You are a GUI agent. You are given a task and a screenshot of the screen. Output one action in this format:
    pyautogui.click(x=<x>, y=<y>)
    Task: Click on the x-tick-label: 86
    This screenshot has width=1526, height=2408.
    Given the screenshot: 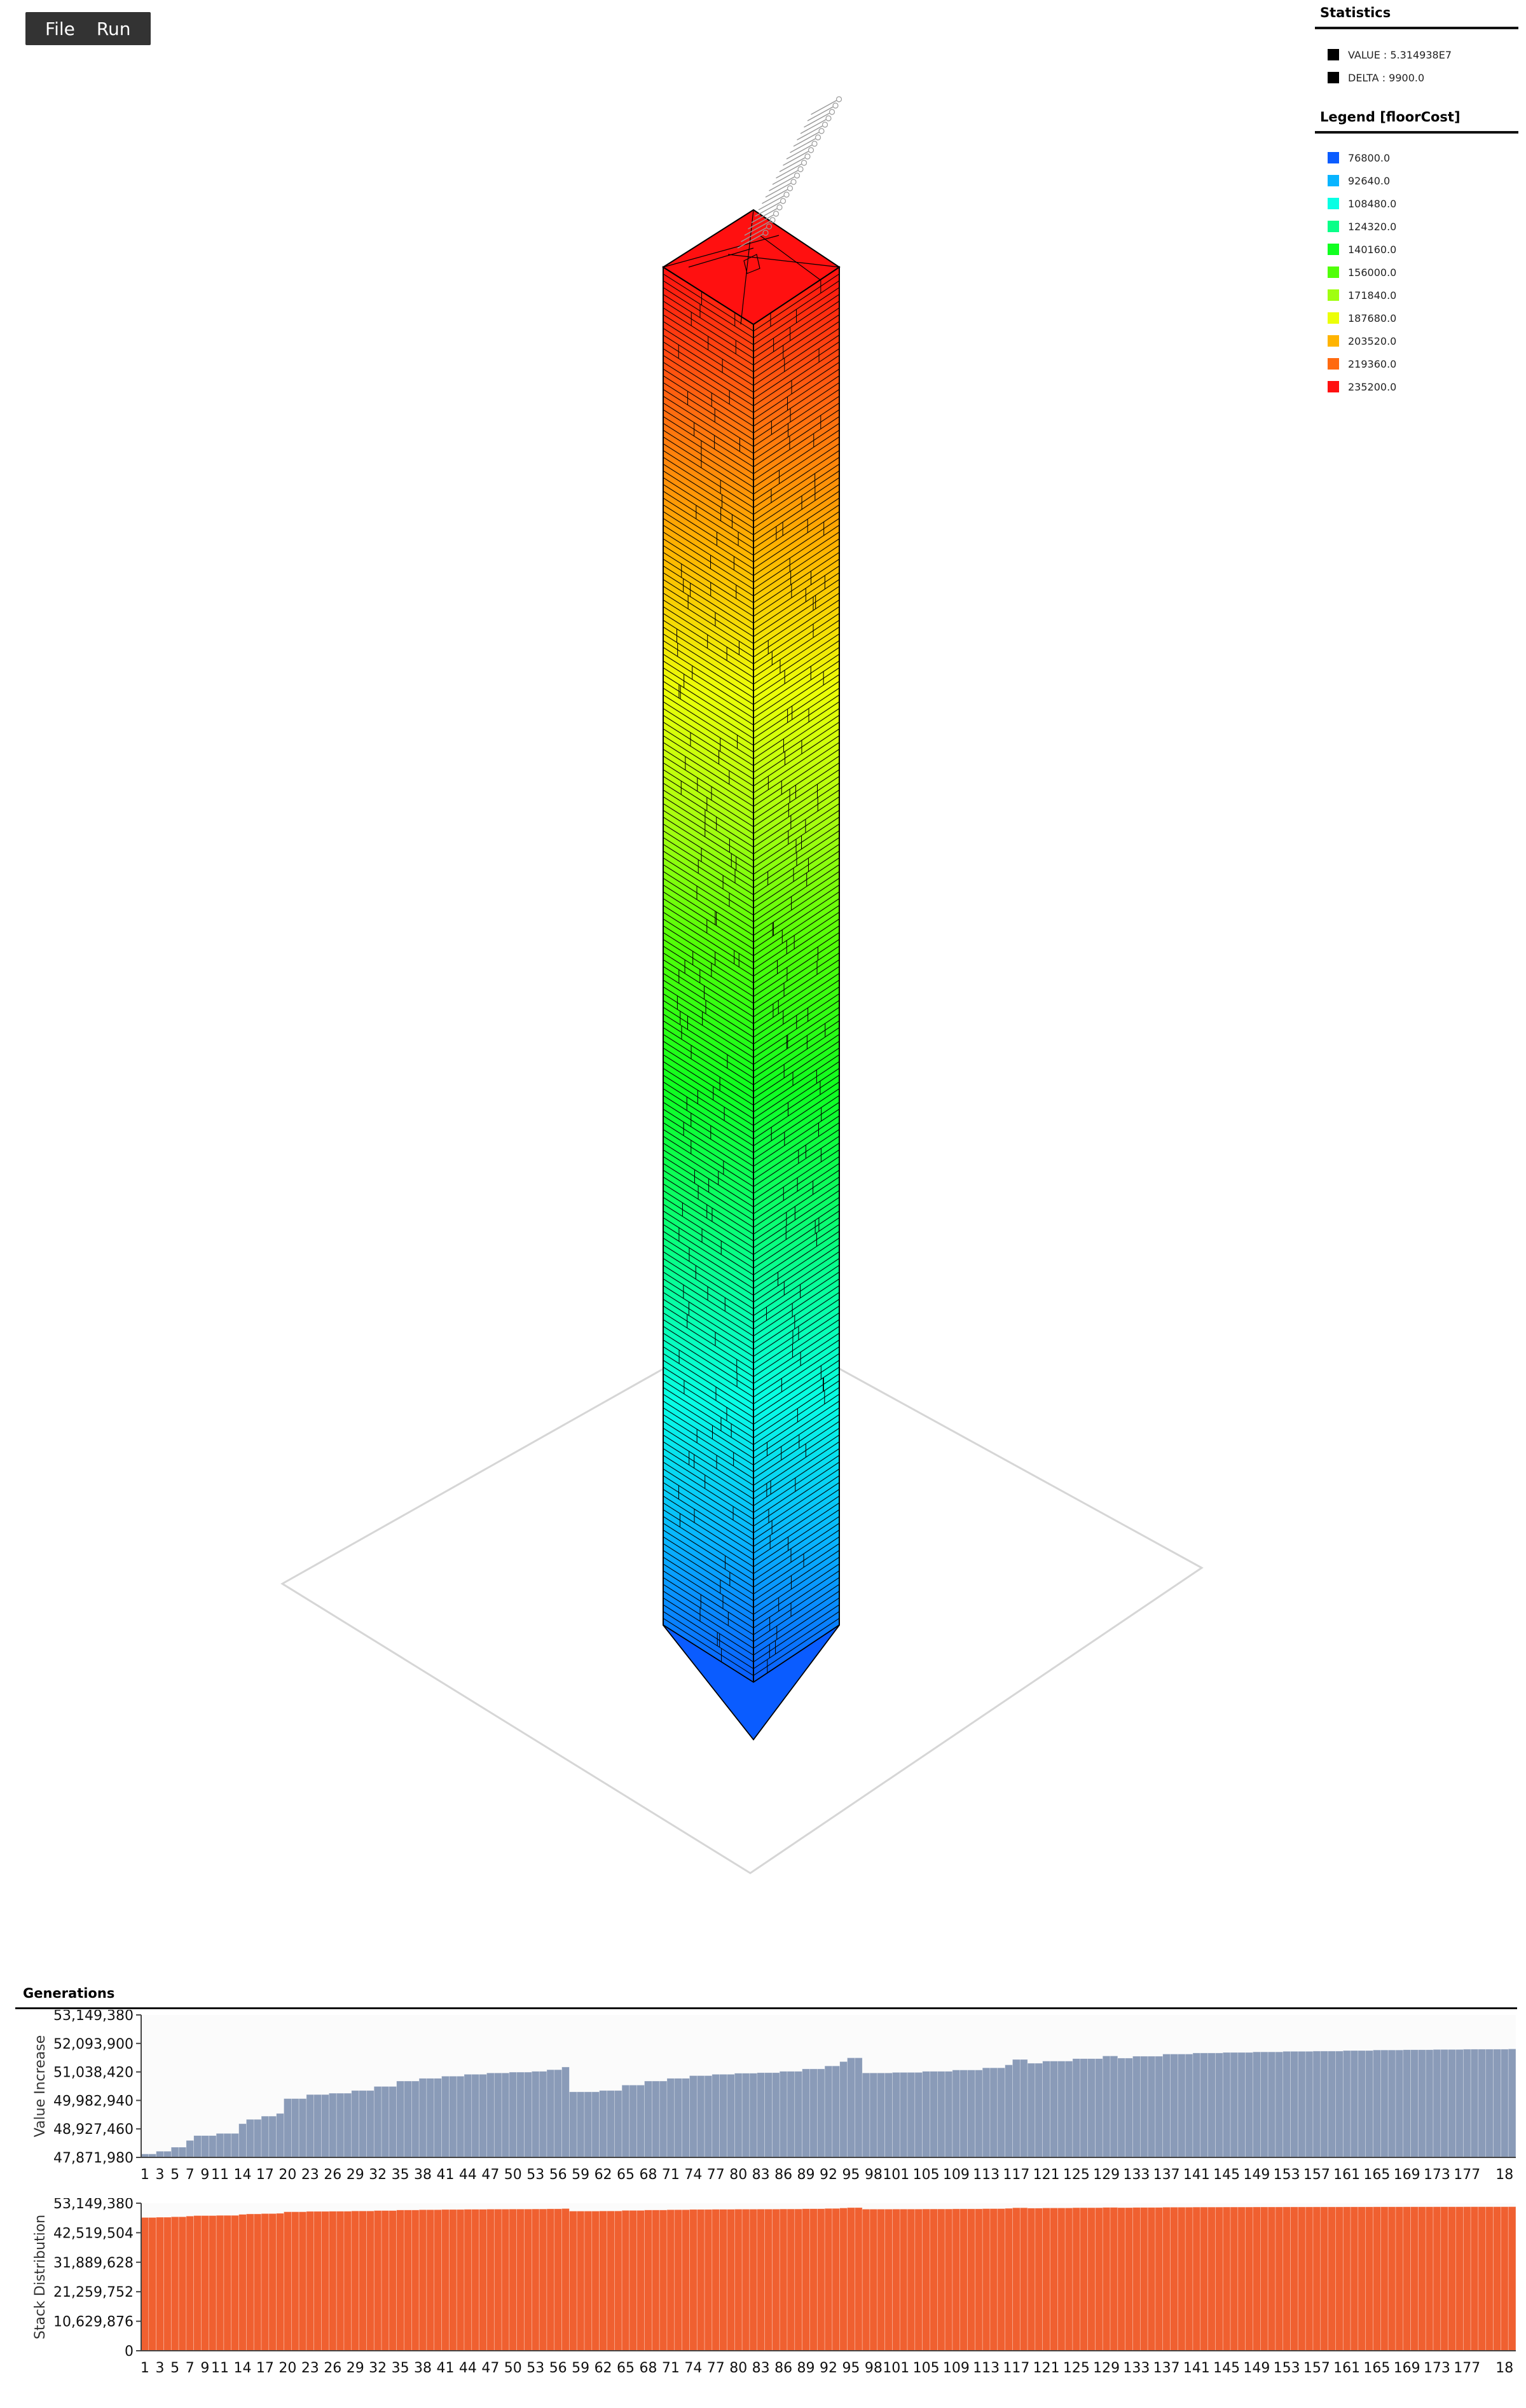 What is the action you would take?
    pyautogui.click(x=783, y=2175)
    